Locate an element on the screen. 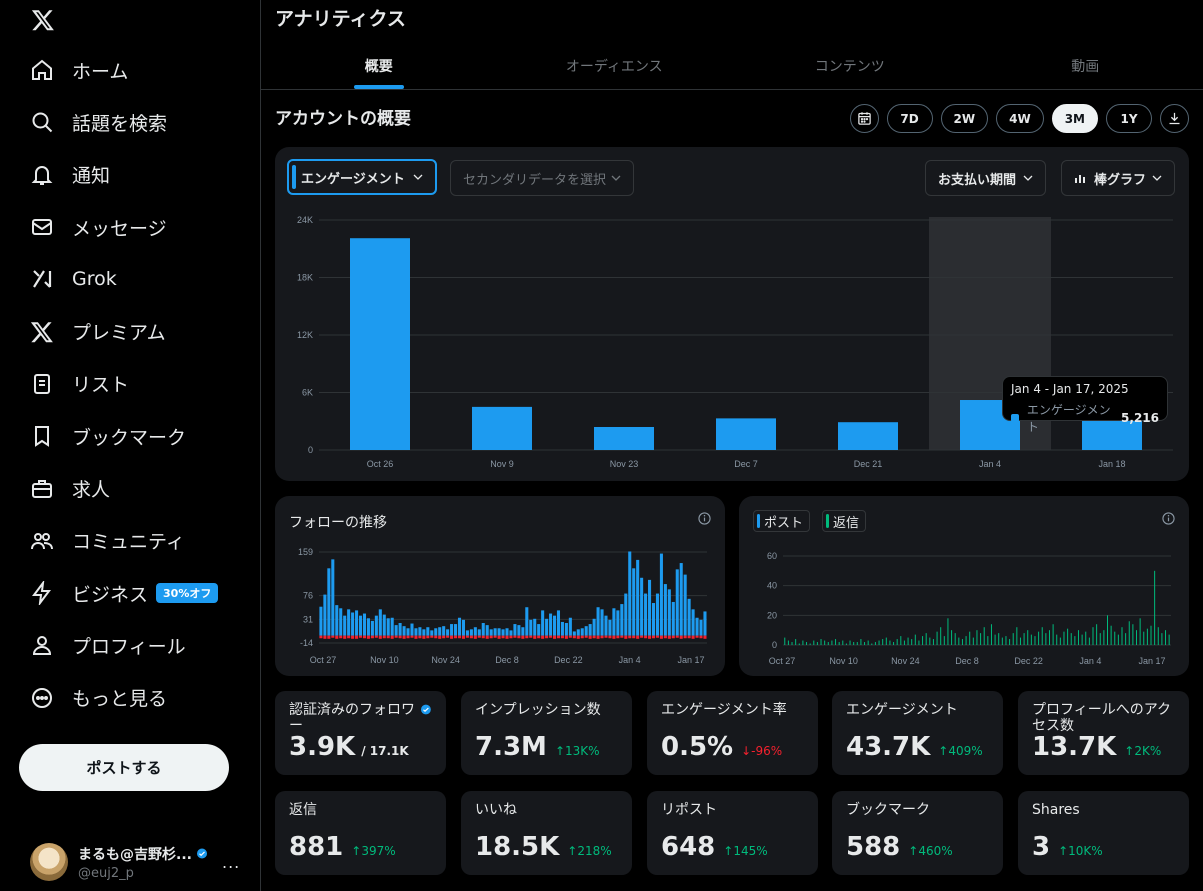  nav-item-explore: 話題を検索 is located at coordinates (118, 122).